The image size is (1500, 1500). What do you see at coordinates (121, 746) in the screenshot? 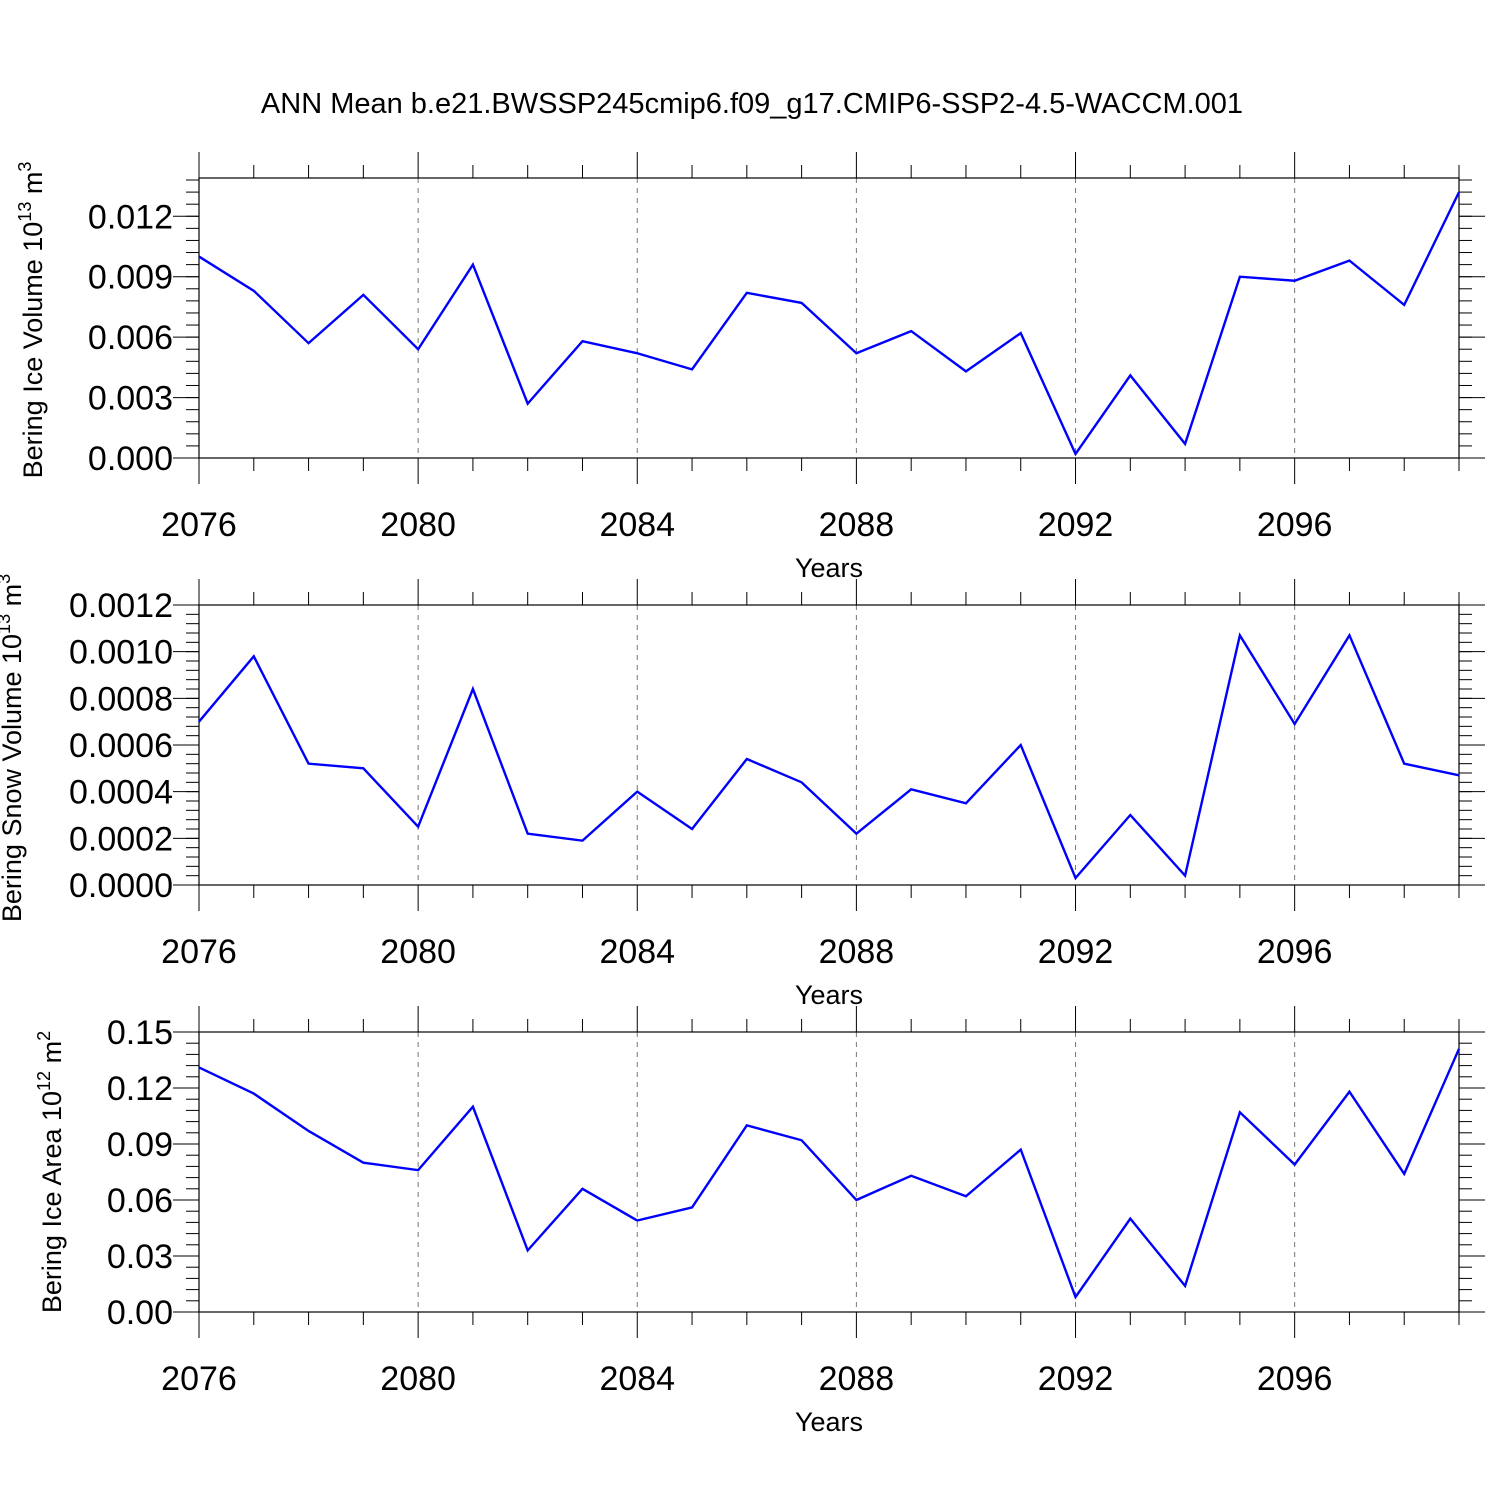
I see `y-tick-label: 0.0006` at bounding box center [121, 746].